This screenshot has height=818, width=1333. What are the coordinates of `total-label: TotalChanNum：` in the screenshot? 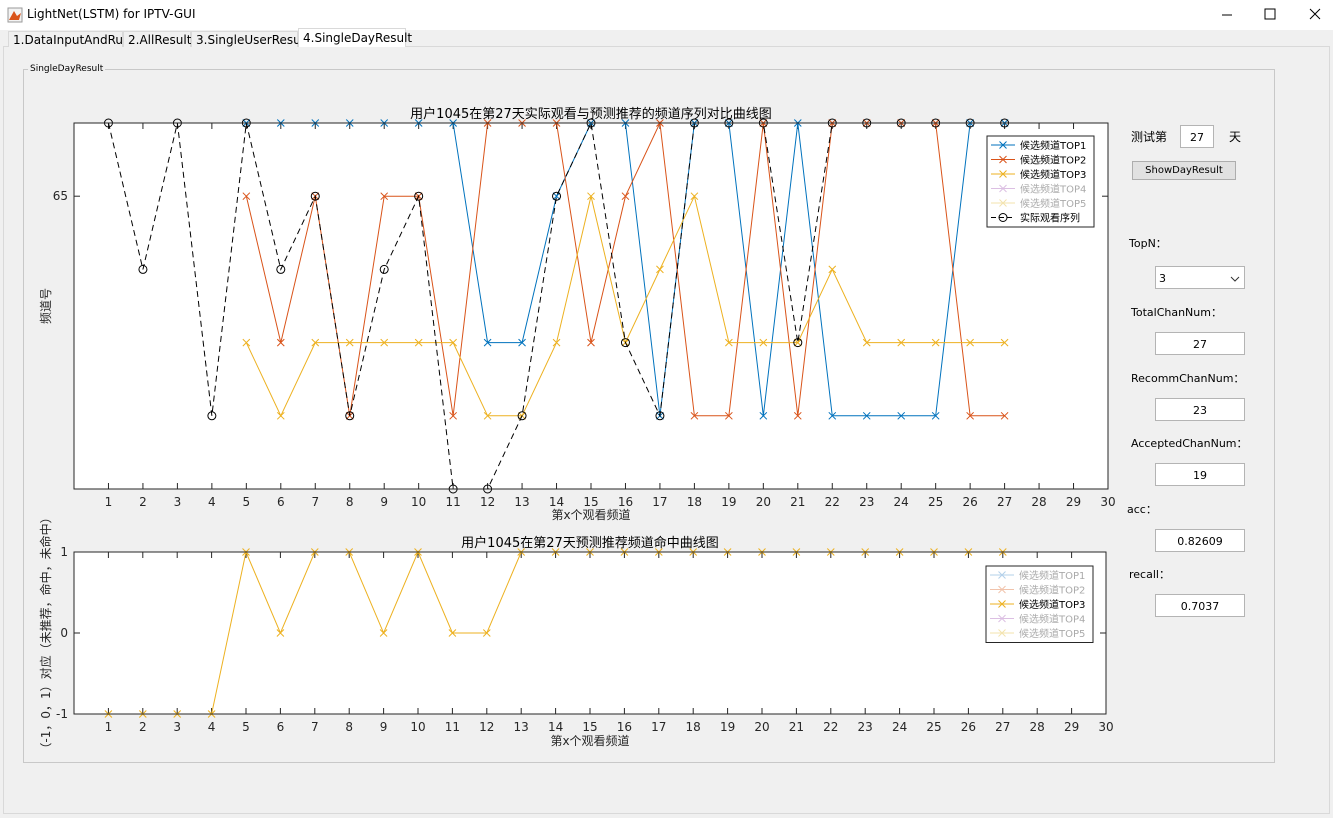 It's located at (1176, 312).